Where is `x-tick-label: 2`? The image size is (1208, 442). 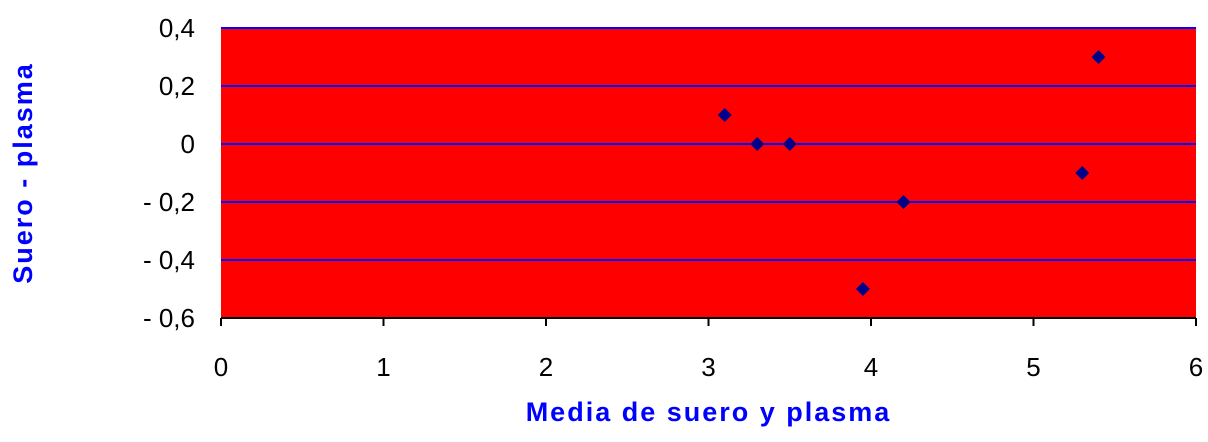
x-tick-label: 2 is located at coordinates (546, 367).